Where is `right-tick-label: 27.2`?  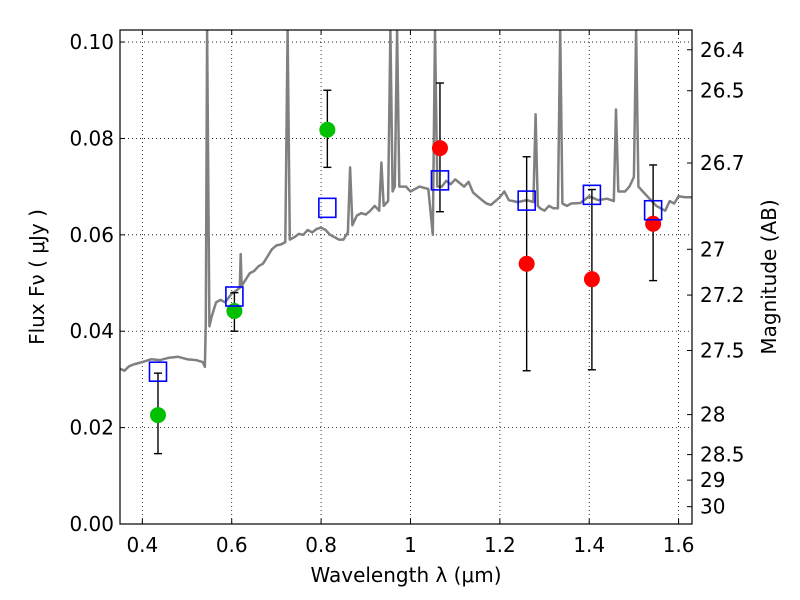
right-tick-label: 27.2 is located at coordinates (722, 295).